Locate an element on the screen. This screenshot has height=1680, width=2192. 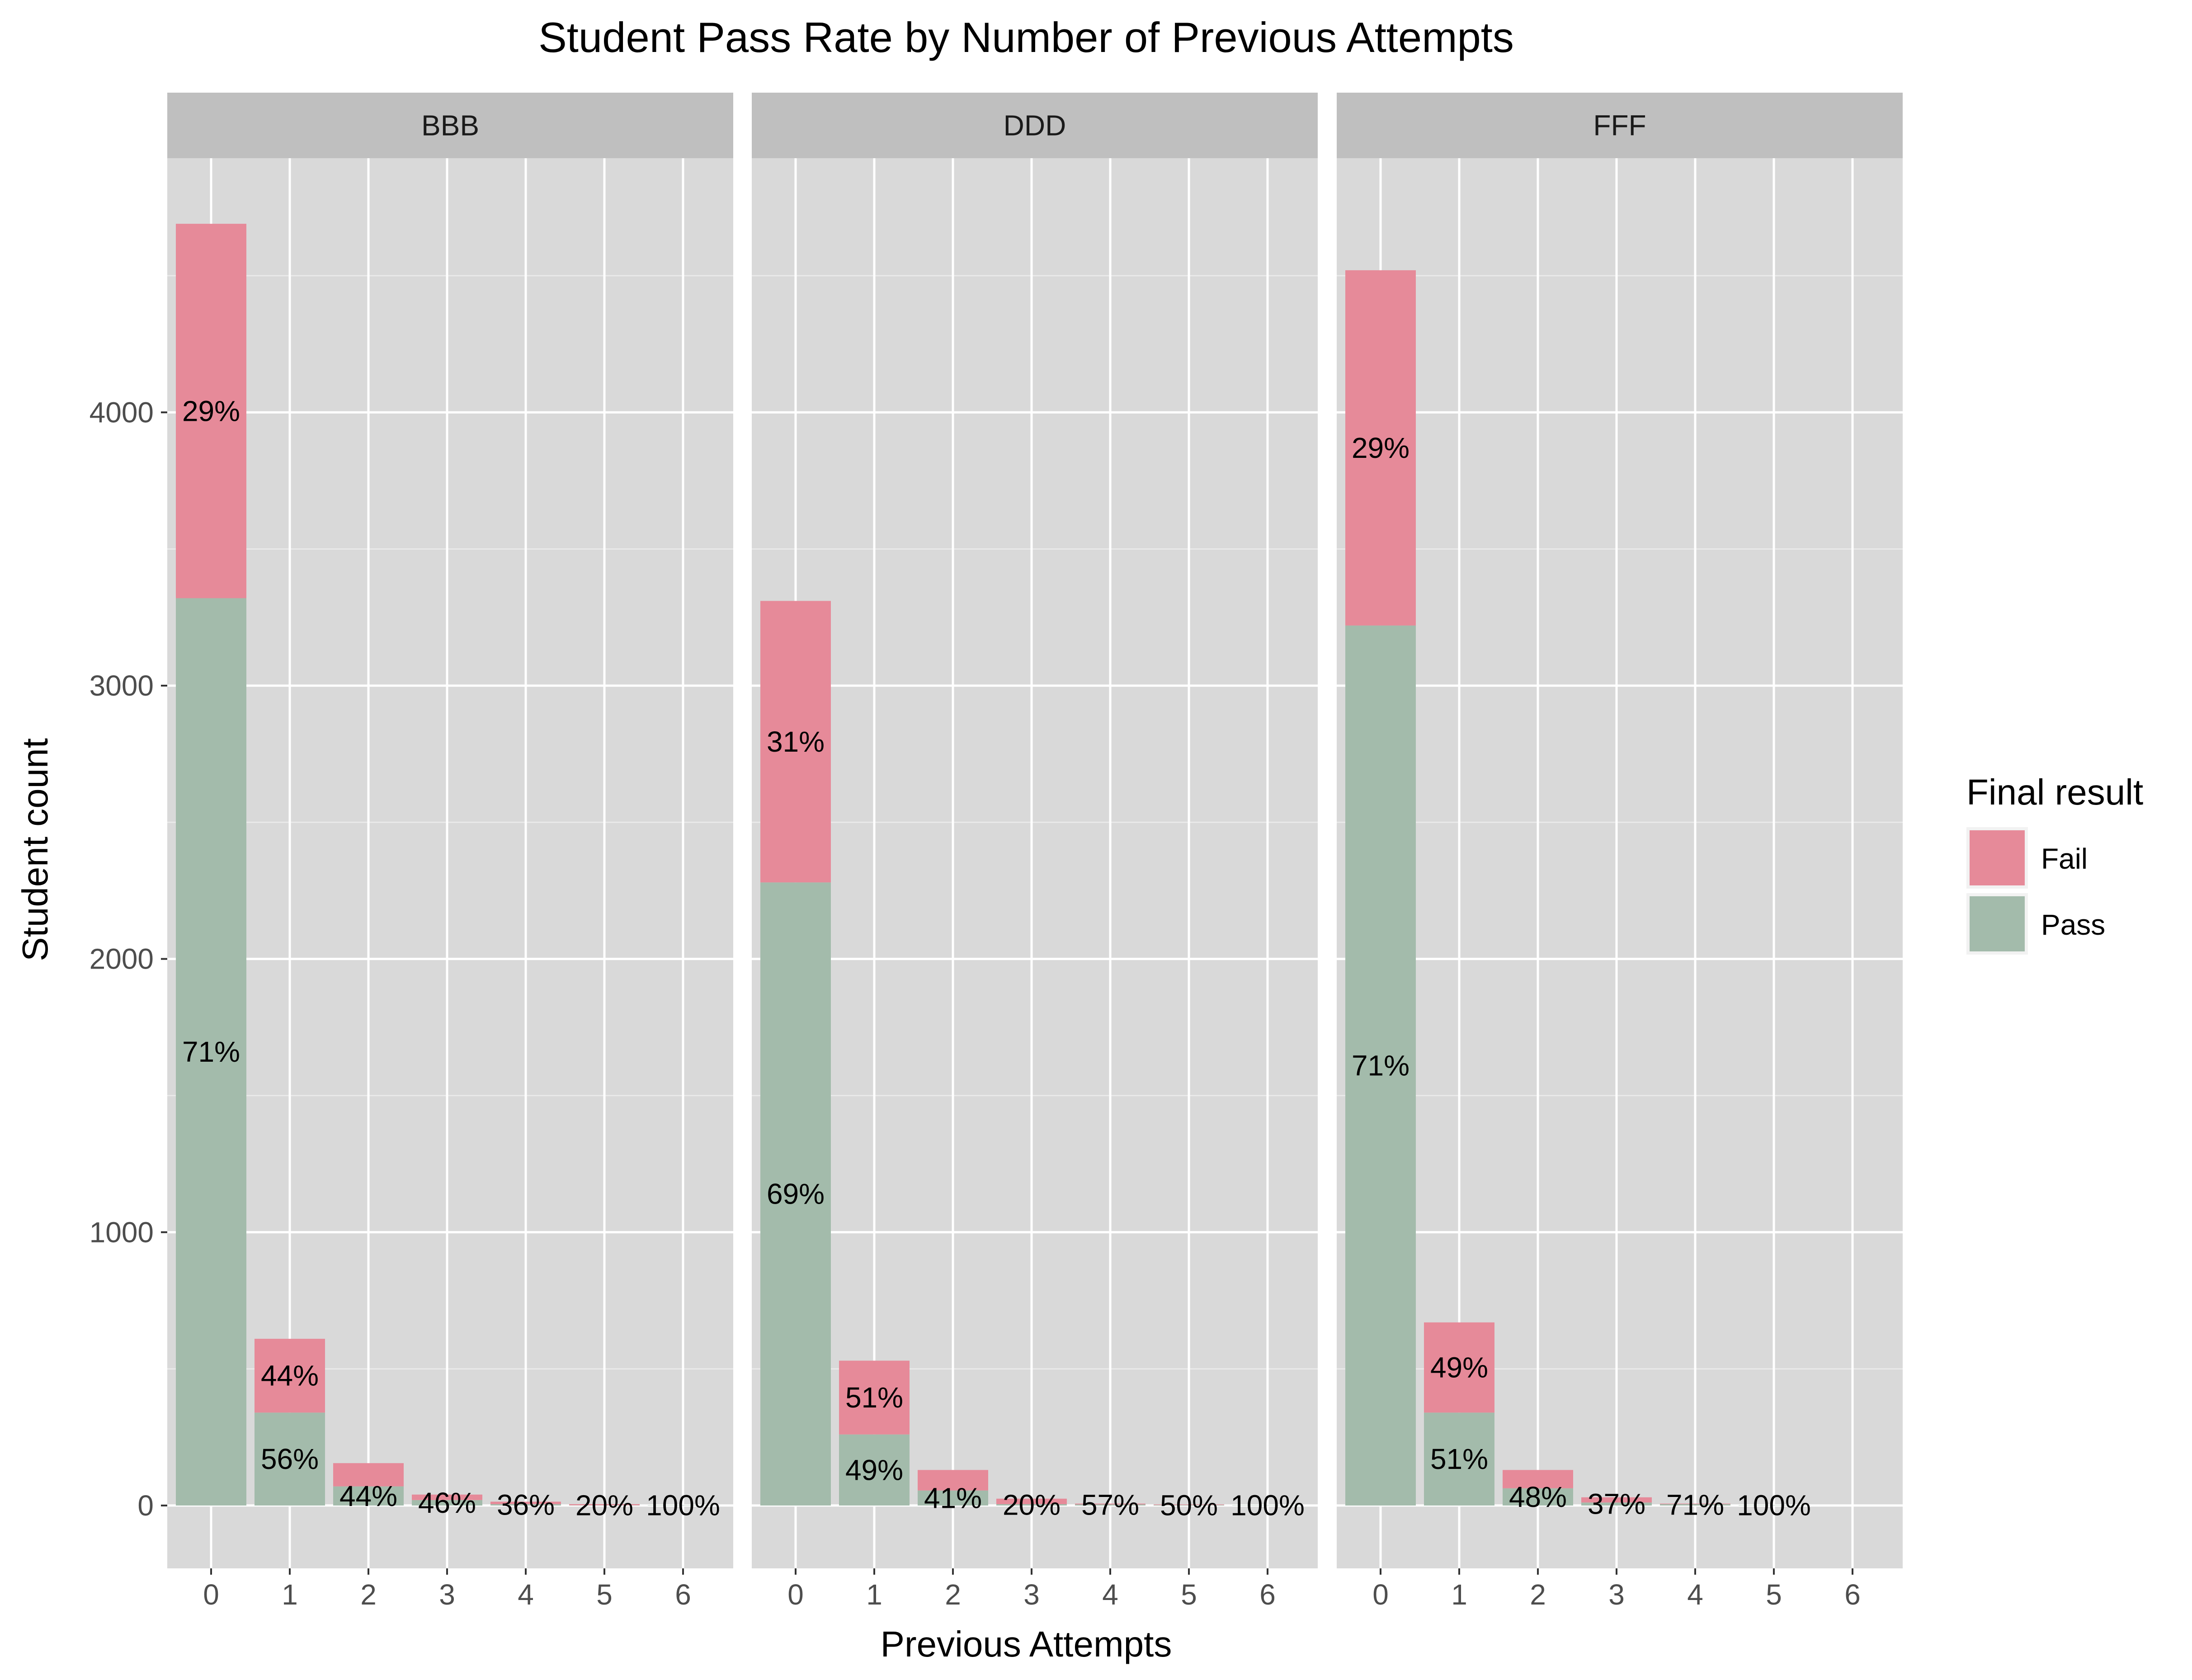
bar-labels: 69% 31% 49% 51% 41% 20% 57% 50% 100% is located at coordinates (1036, 1123).